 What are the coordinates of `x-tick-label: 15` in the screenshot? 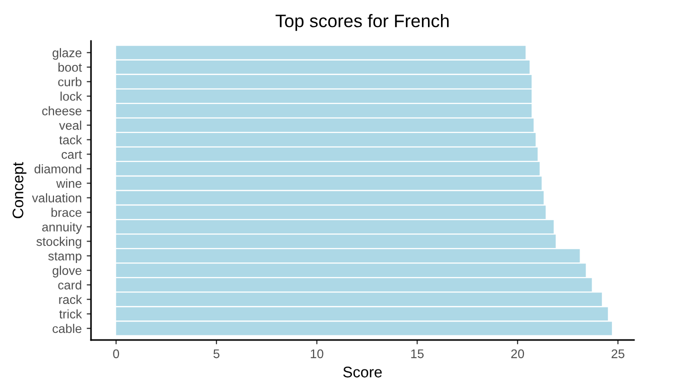 It's located at (417, 353).